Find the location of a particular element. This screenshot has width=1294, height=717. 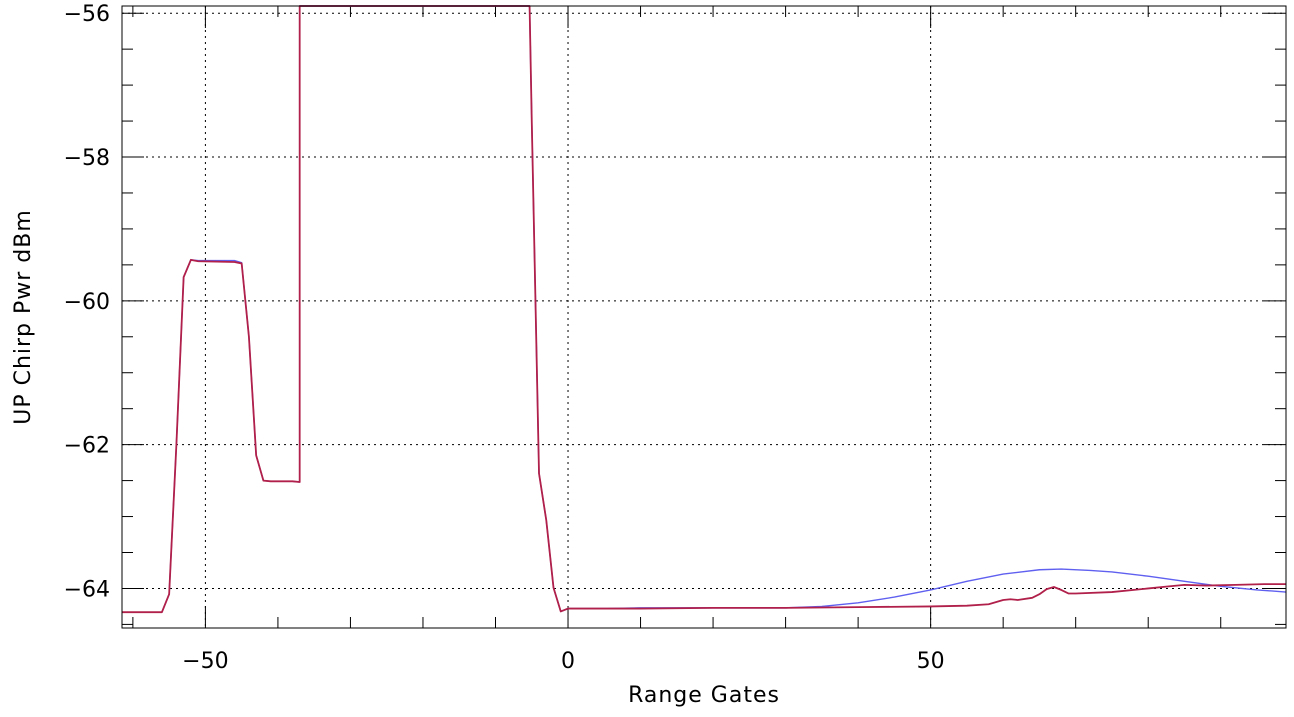

y-tick-labels: −64 −62 −60 −58 −56 is located at coordinates (87, 302).